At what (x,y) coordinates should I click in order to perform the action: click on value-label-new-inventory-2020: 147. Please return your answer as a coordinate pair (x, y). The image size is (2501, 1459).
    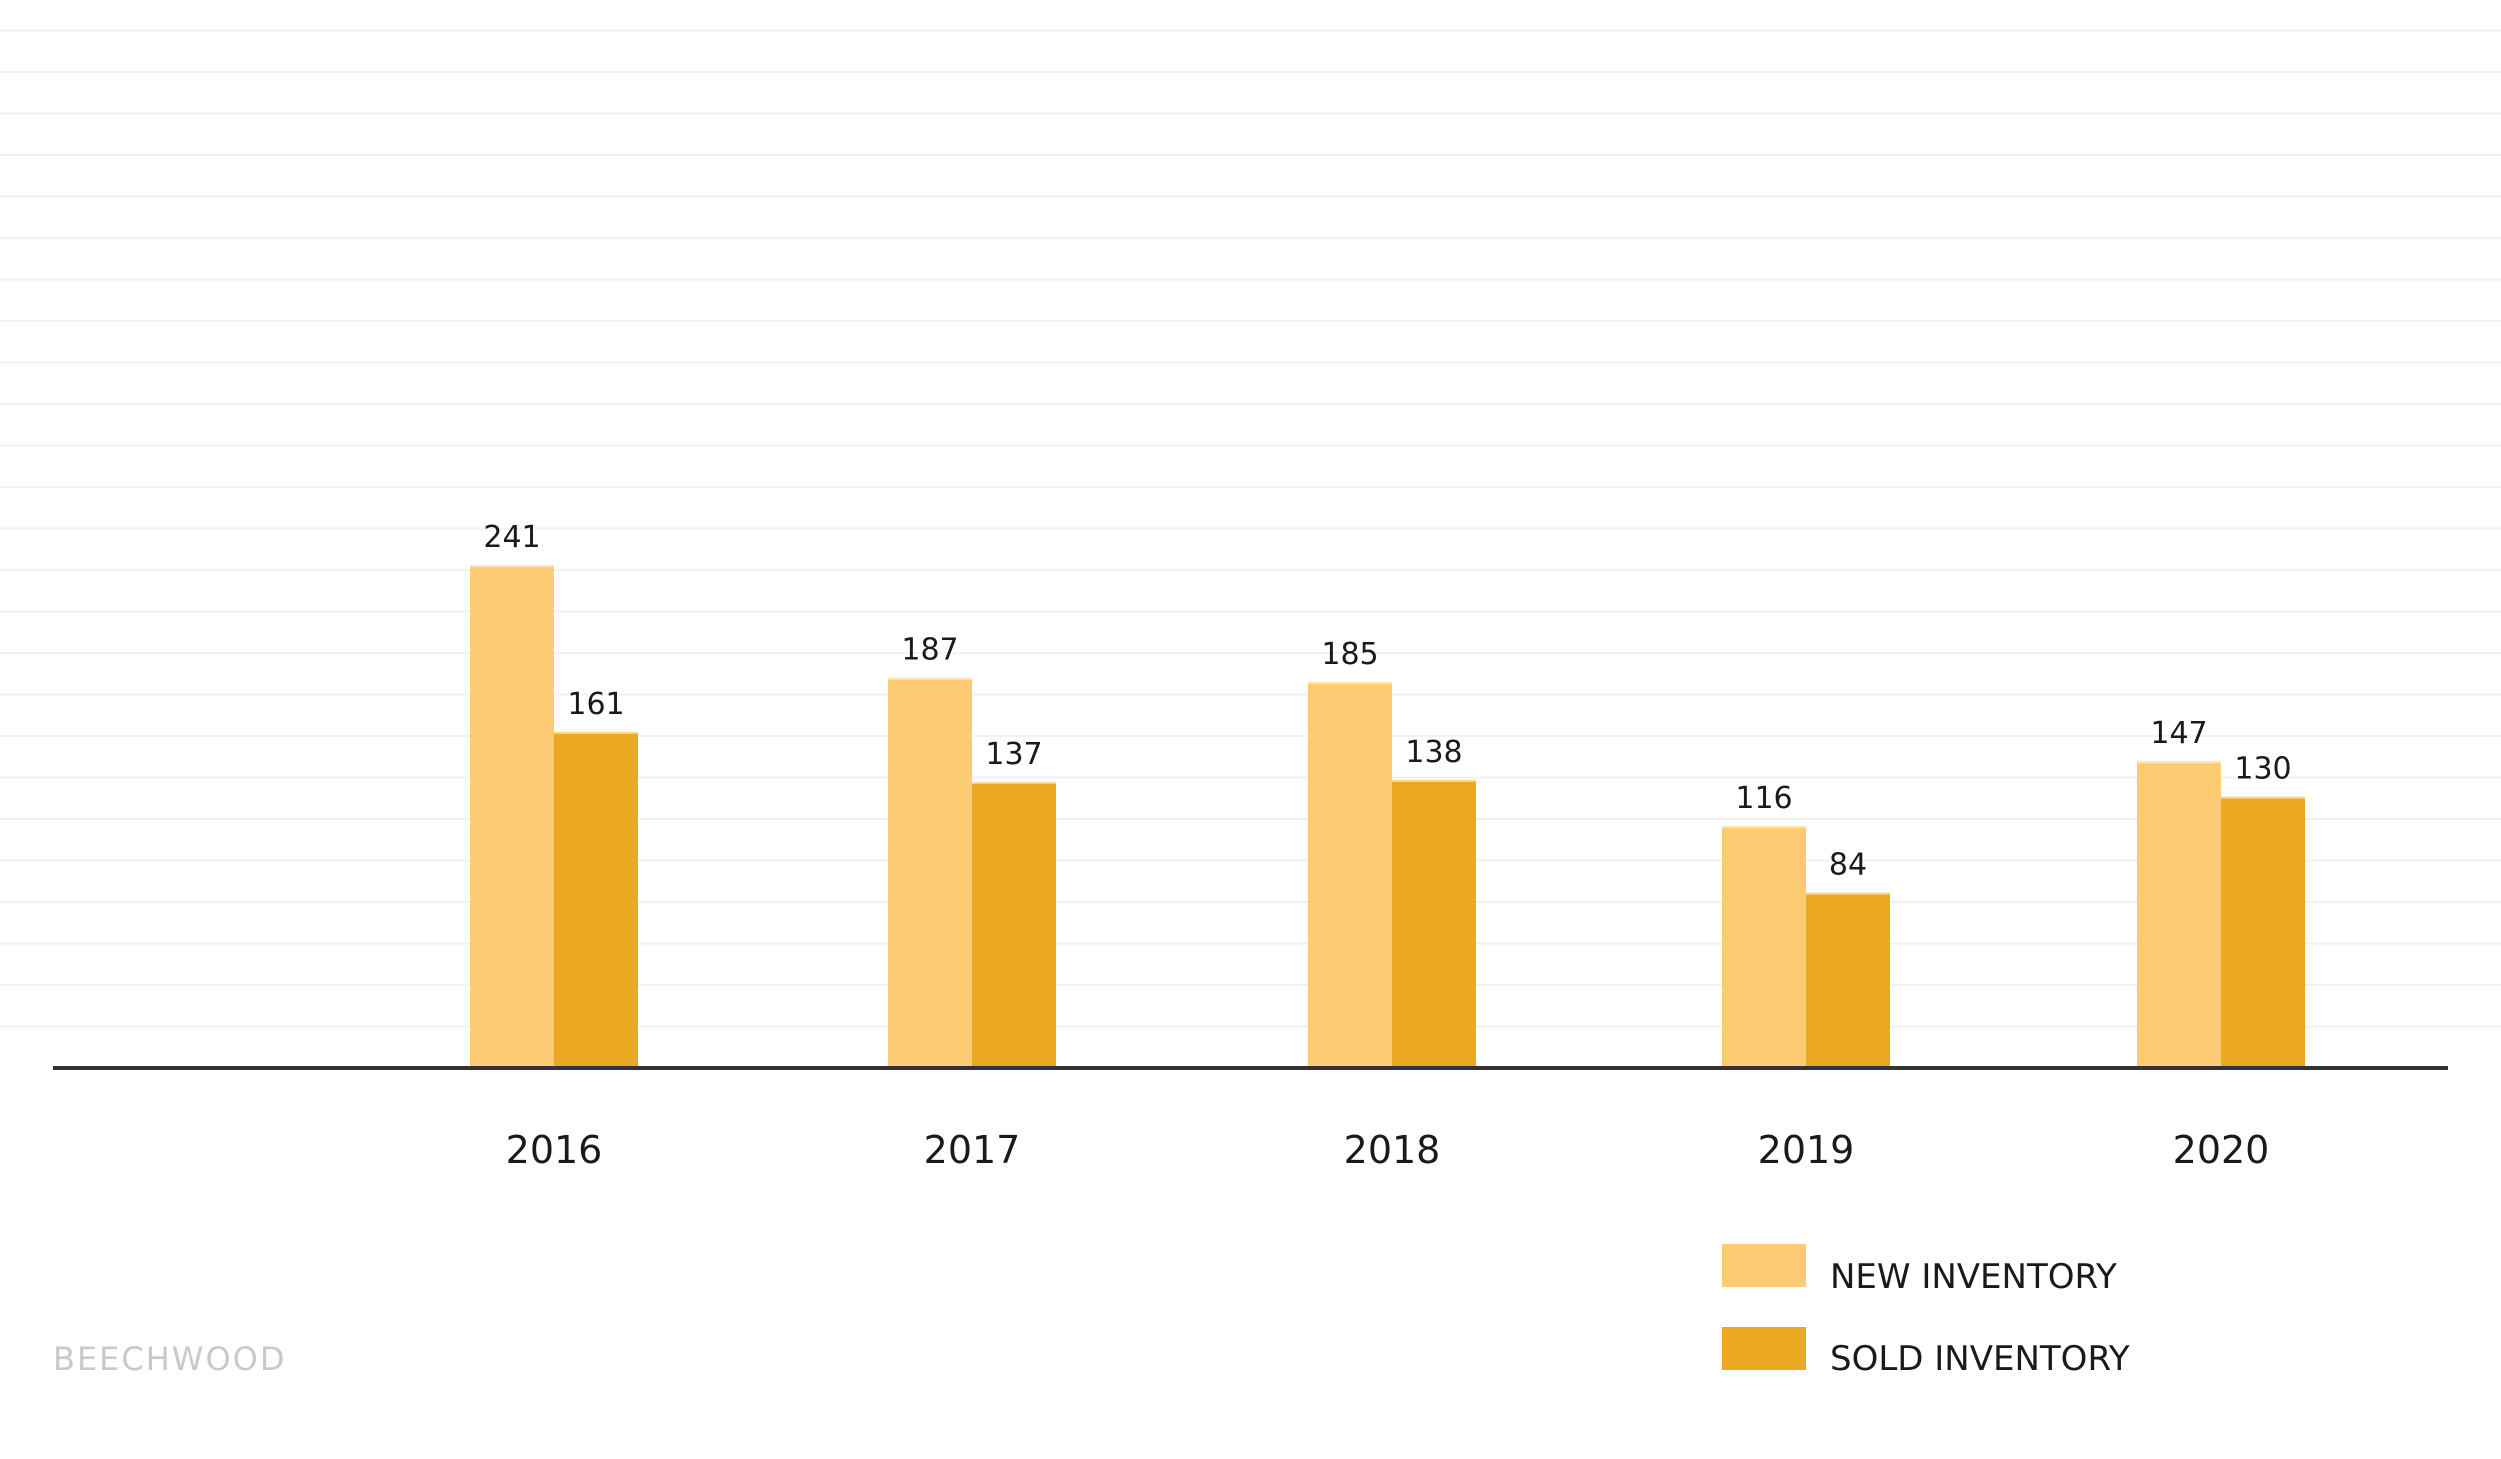
    Looking at the image, I should click on (2178, 733).